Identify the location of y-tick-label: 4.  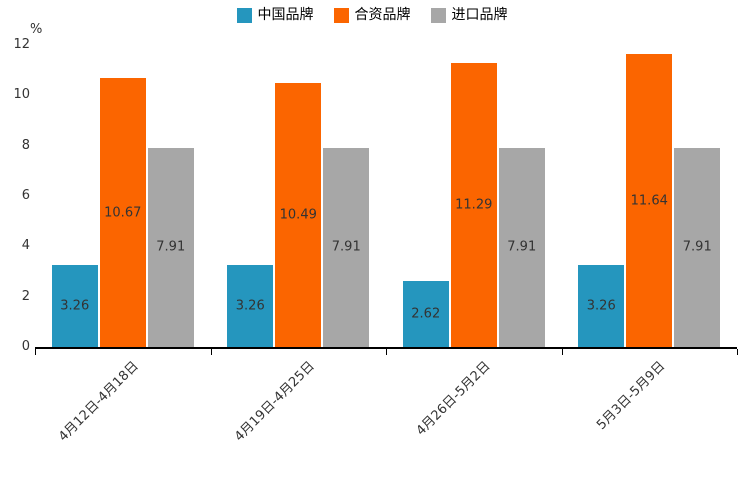
(25, 246).